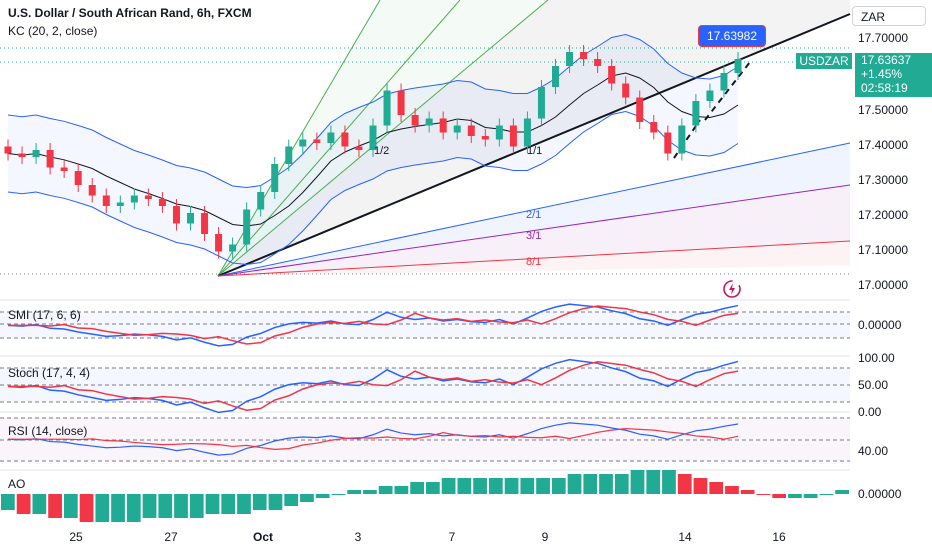 The height and width of the screenshot is (550, 932). What do you see at coordinates (49, 373) in the screenshot?
I see `stoch-pane-label: Stoch (17, 4, 4)` at bounding box center [49, 373].